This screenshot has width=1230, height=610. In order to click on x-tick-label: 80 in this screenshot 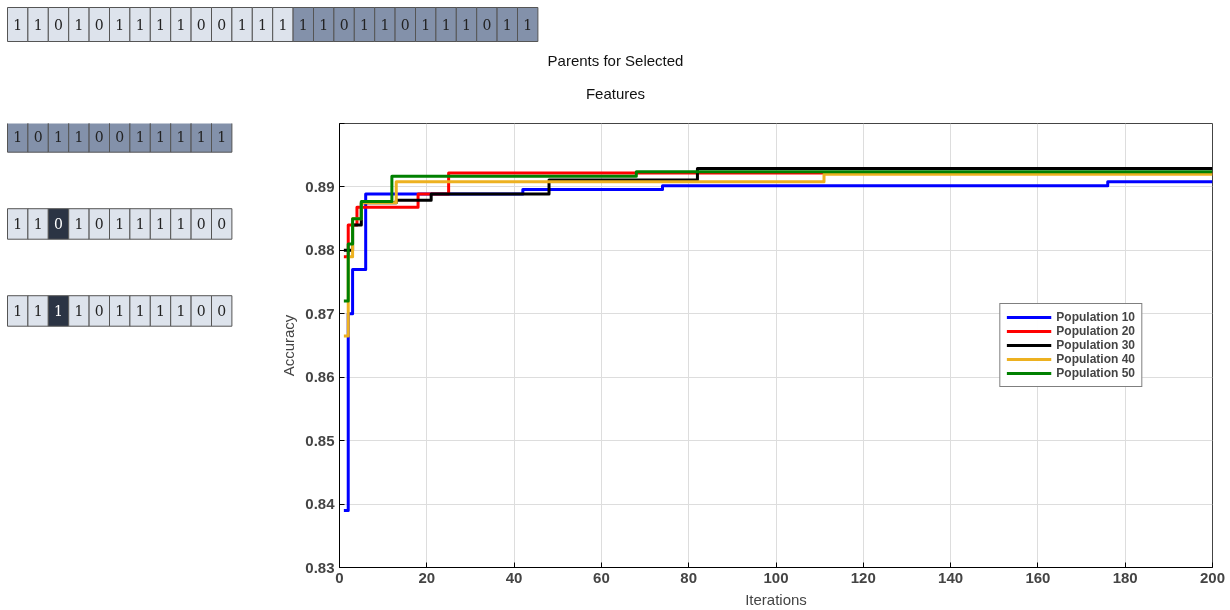, I will do `click(689, 577)`.